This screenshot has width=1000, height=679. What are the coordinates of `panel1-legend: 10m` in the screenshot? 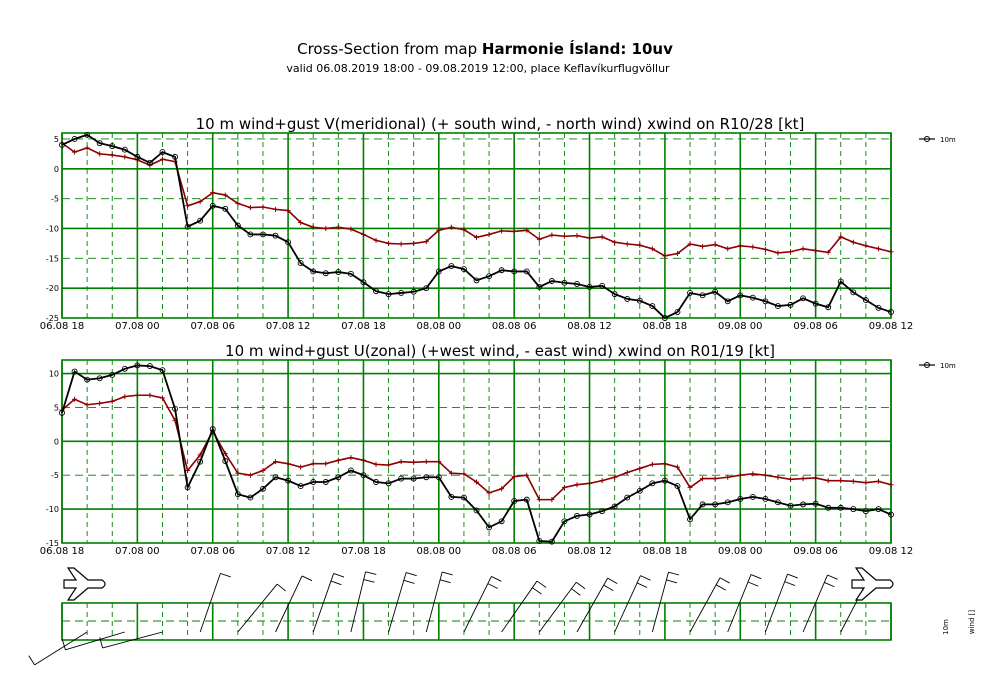 It's located at (937, 140).